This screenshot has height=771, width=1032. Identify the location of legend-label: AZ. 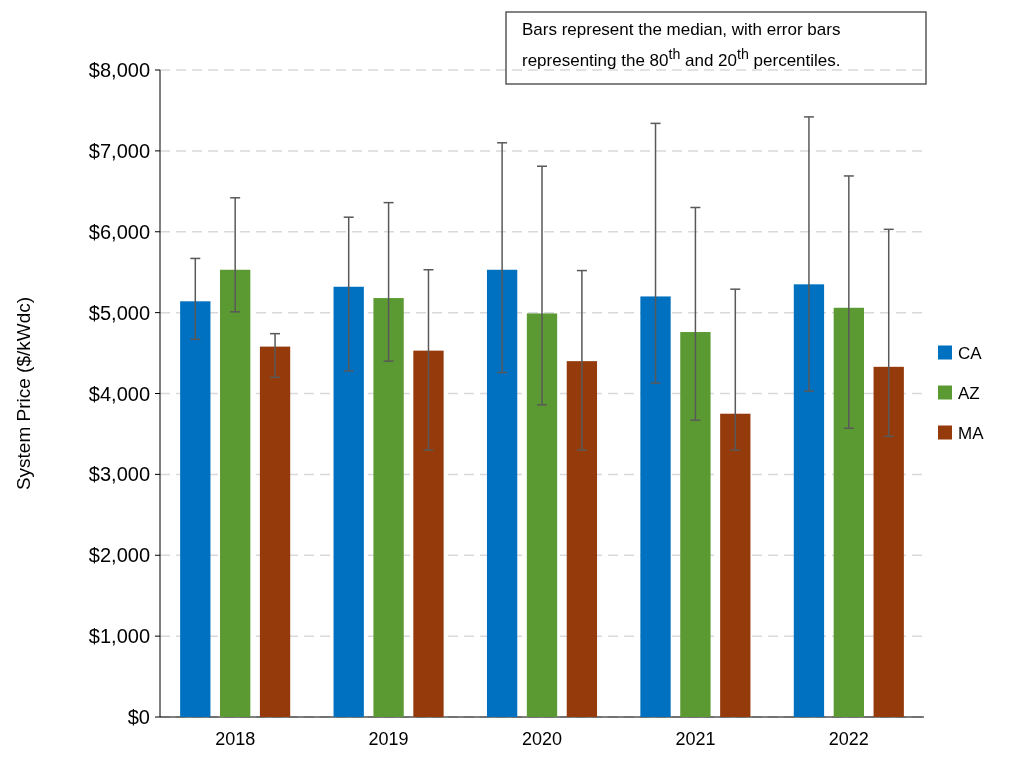
(969, 394).